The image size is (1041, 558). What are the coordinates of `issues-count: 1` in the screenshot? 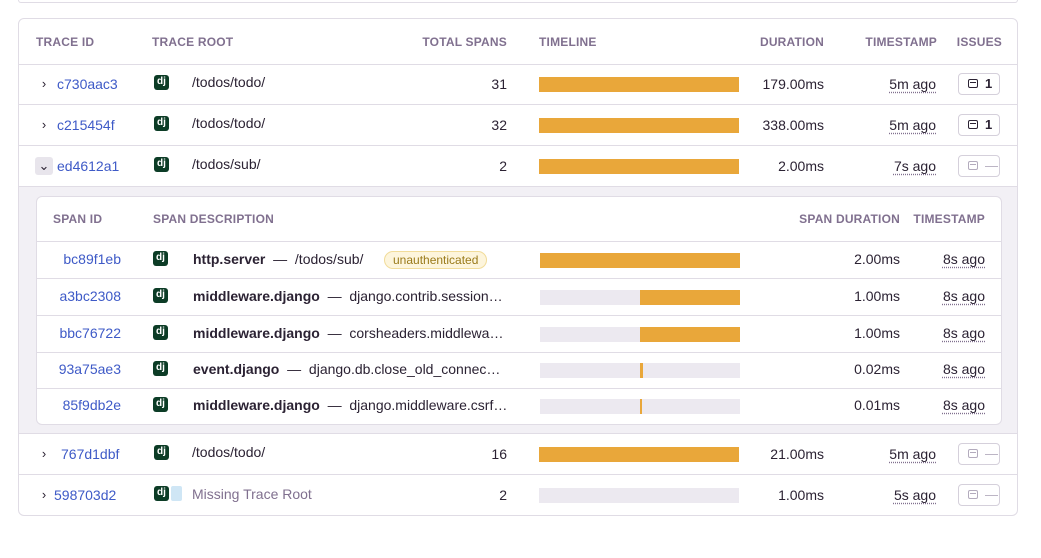 It's located at (989, 124).